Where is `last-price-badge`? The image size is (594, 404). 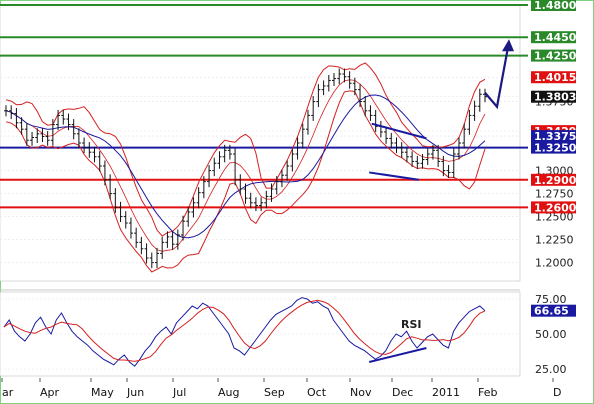 last-price-badge is located at coordinates (553, 96).